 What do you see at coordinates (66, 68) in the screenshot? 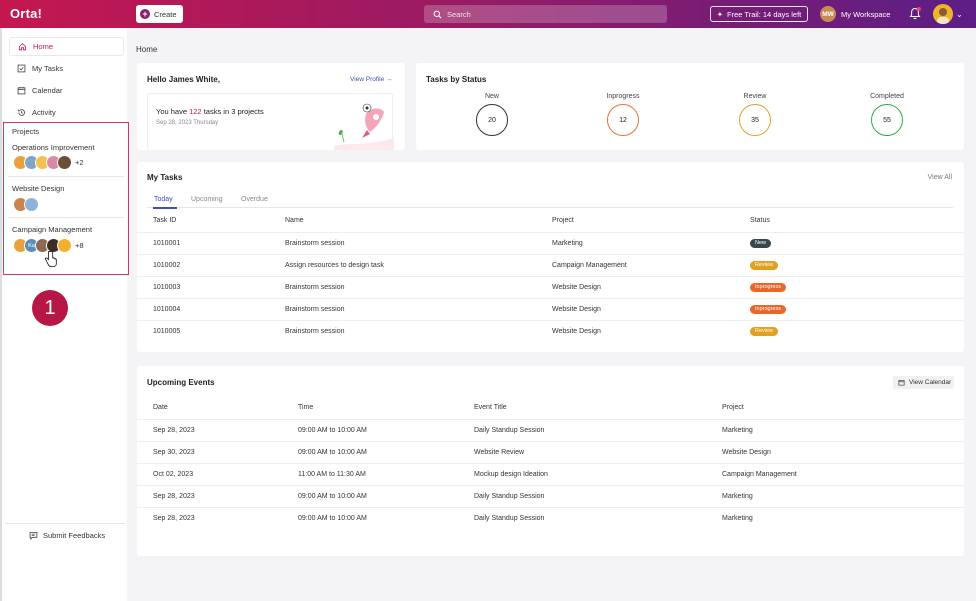
I see `sidebar-item-my-tasks: My Tasks` at bounding box center [66, 68].